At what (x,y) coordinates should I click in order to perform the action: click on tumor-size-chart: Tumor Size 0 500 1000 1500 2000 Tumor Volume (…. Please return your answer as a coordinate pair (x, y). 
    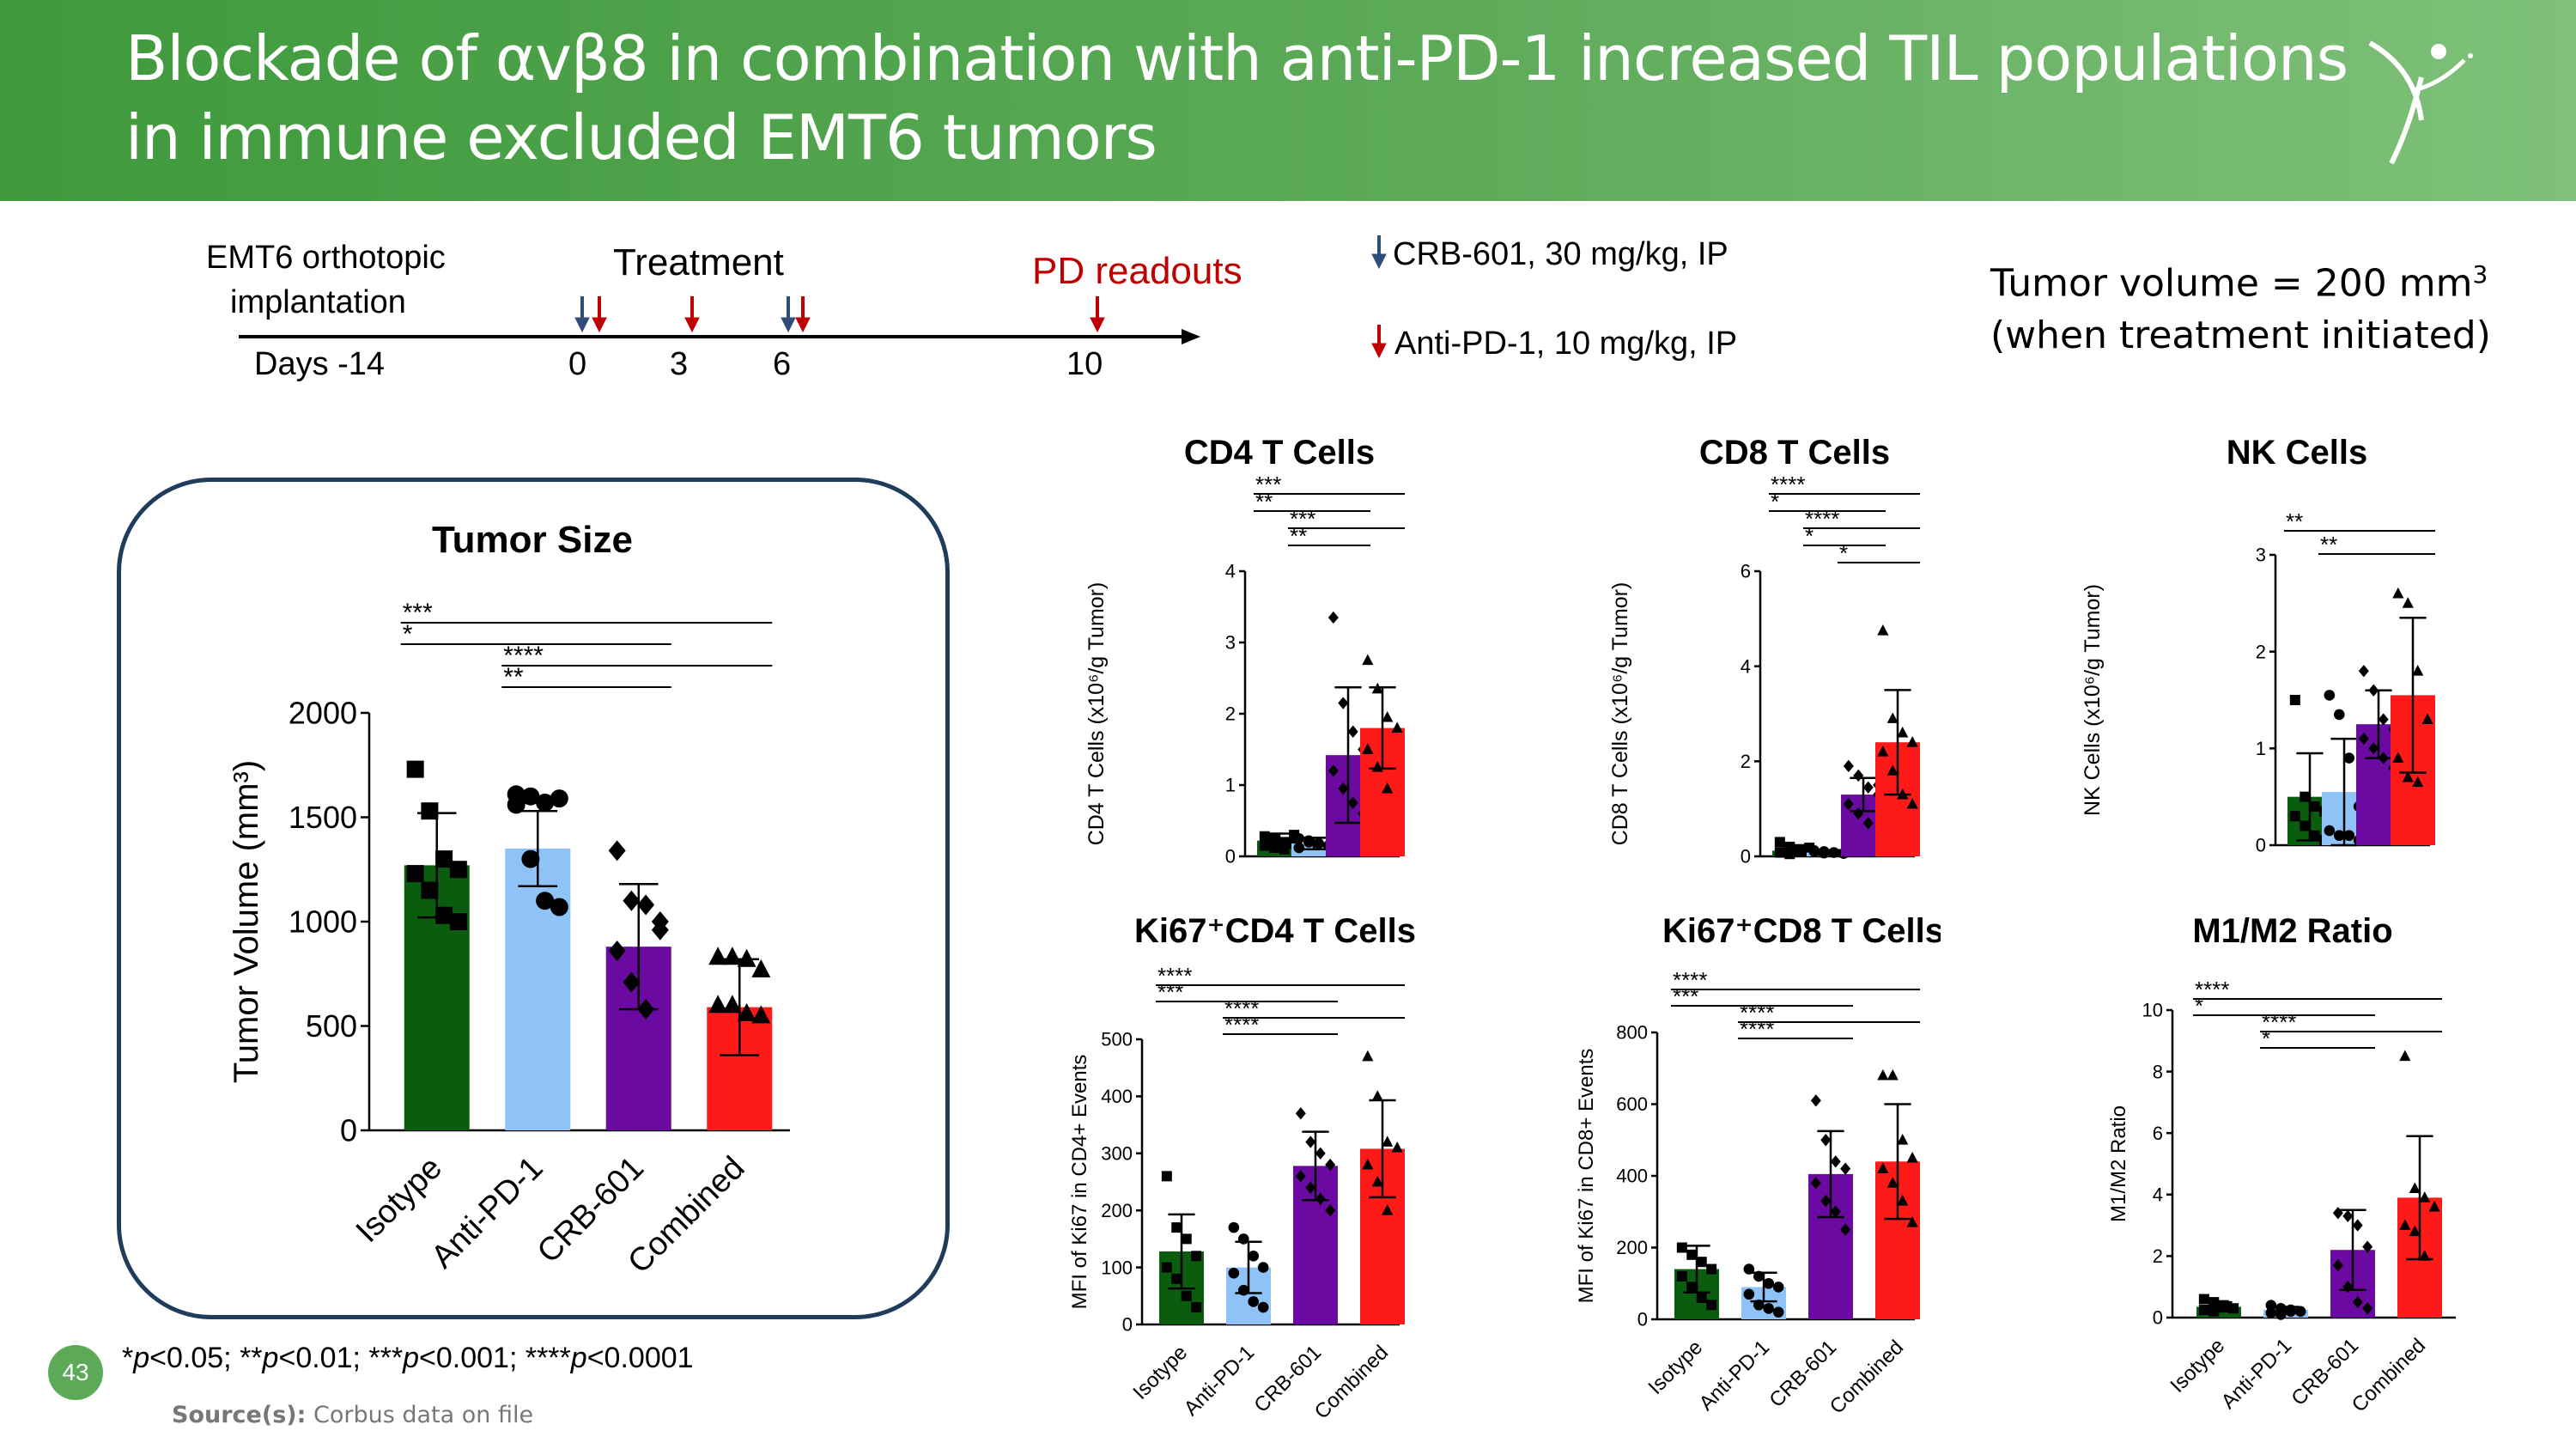
    Looking at the image, I should click on (509, 900).